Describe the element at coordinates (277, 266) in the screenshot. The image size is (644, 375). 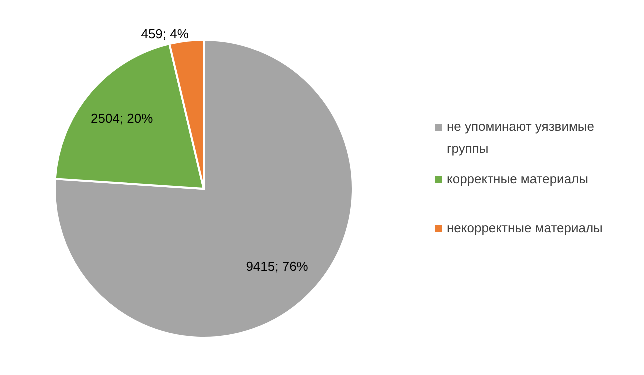
I see `data-label: 9415; 76%` at that location.